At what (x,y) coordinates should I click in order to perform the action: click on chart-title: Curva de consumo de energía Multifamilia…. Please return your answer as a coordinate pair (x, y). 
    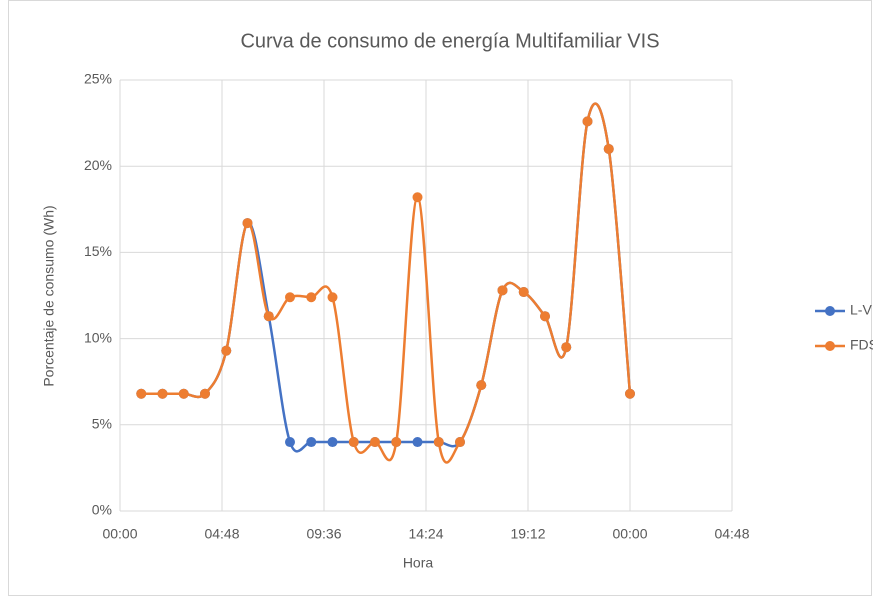
    Looking at the image, I should click on (449, 41).